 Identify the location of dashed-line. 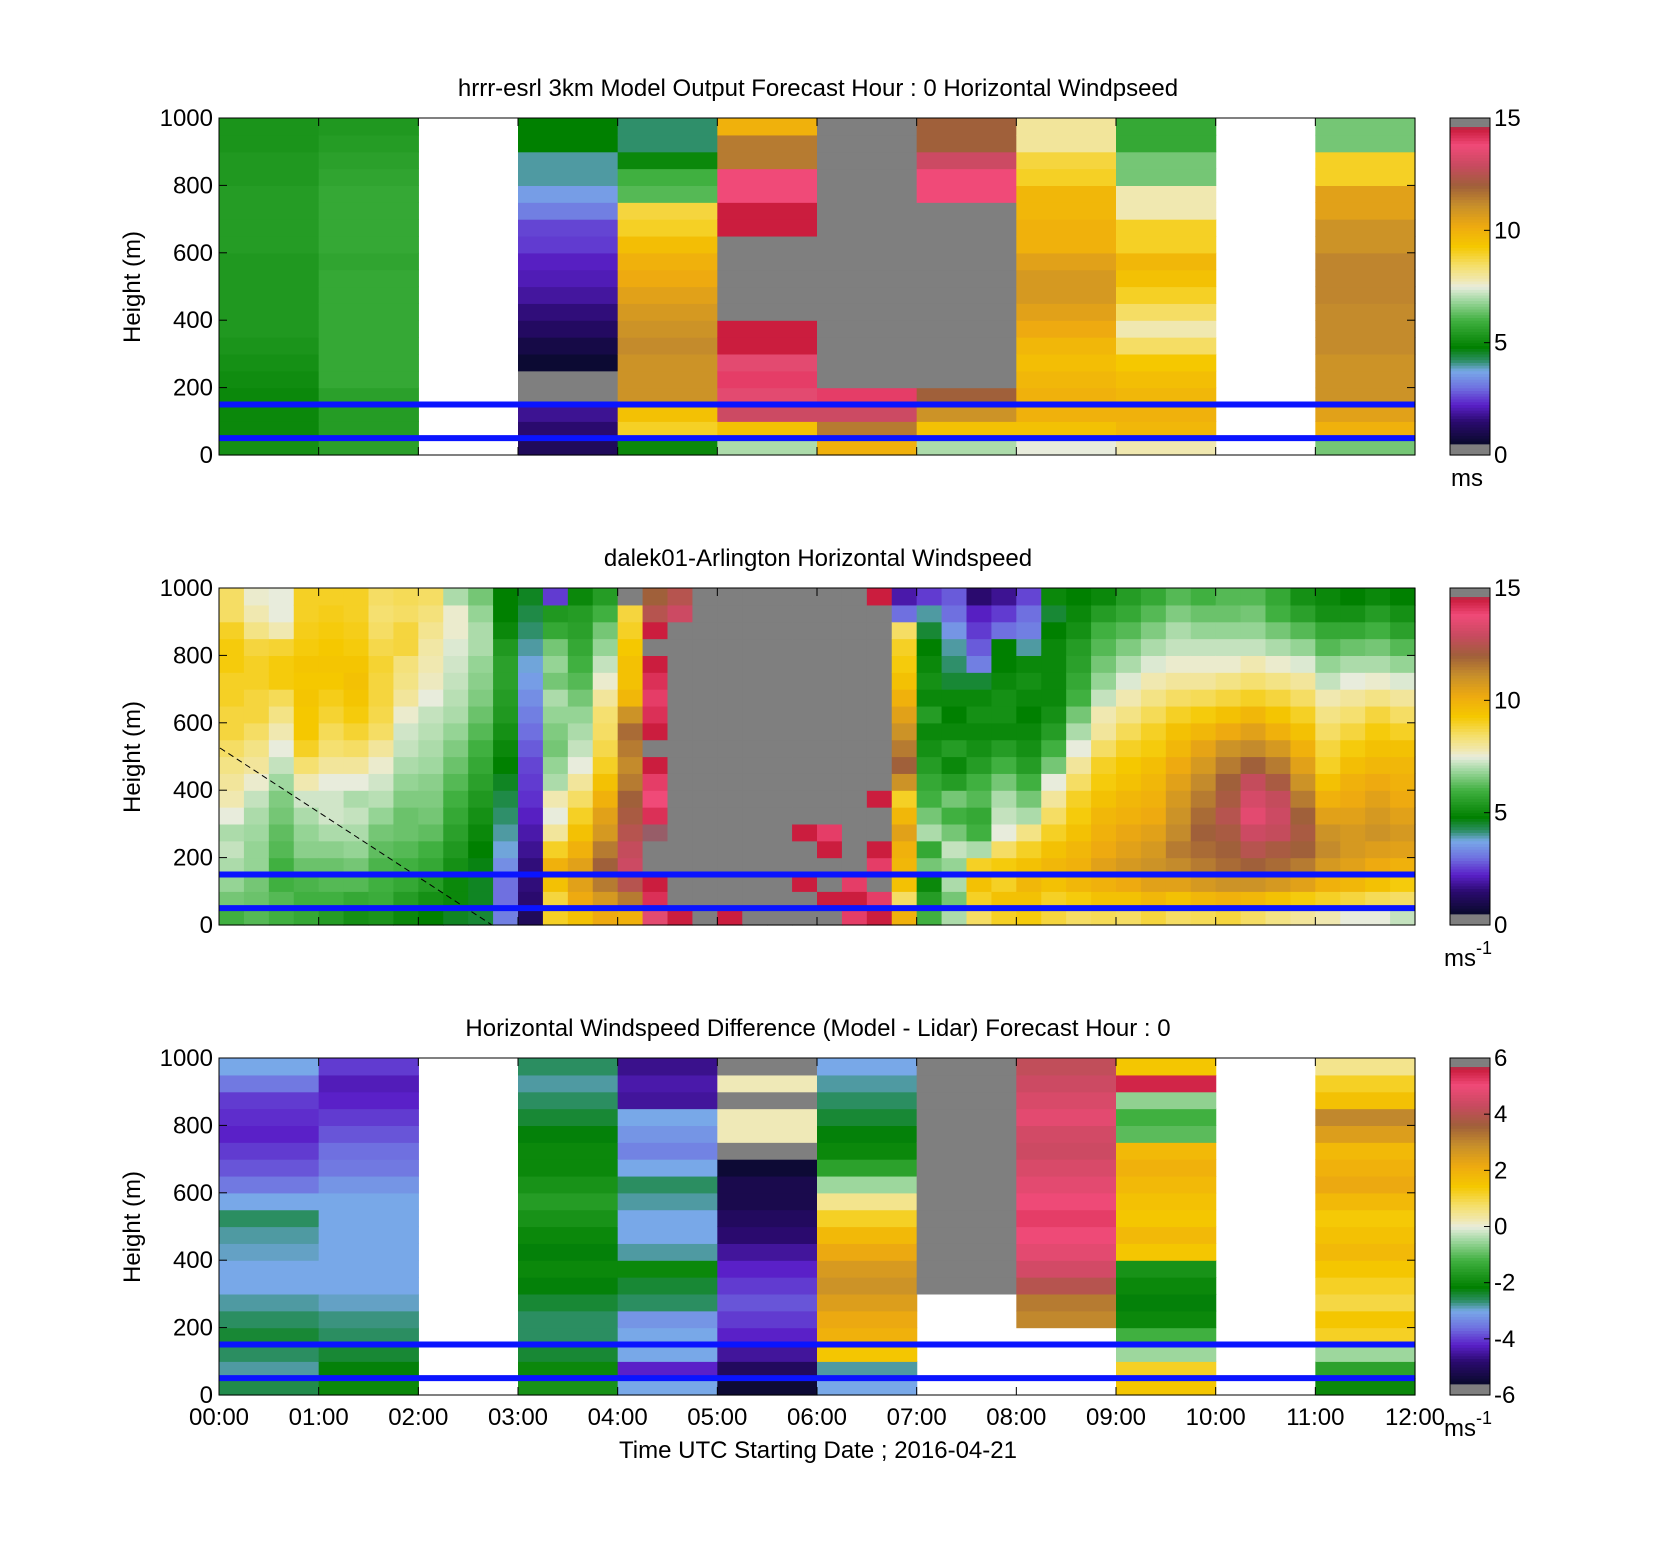
(356, 836).